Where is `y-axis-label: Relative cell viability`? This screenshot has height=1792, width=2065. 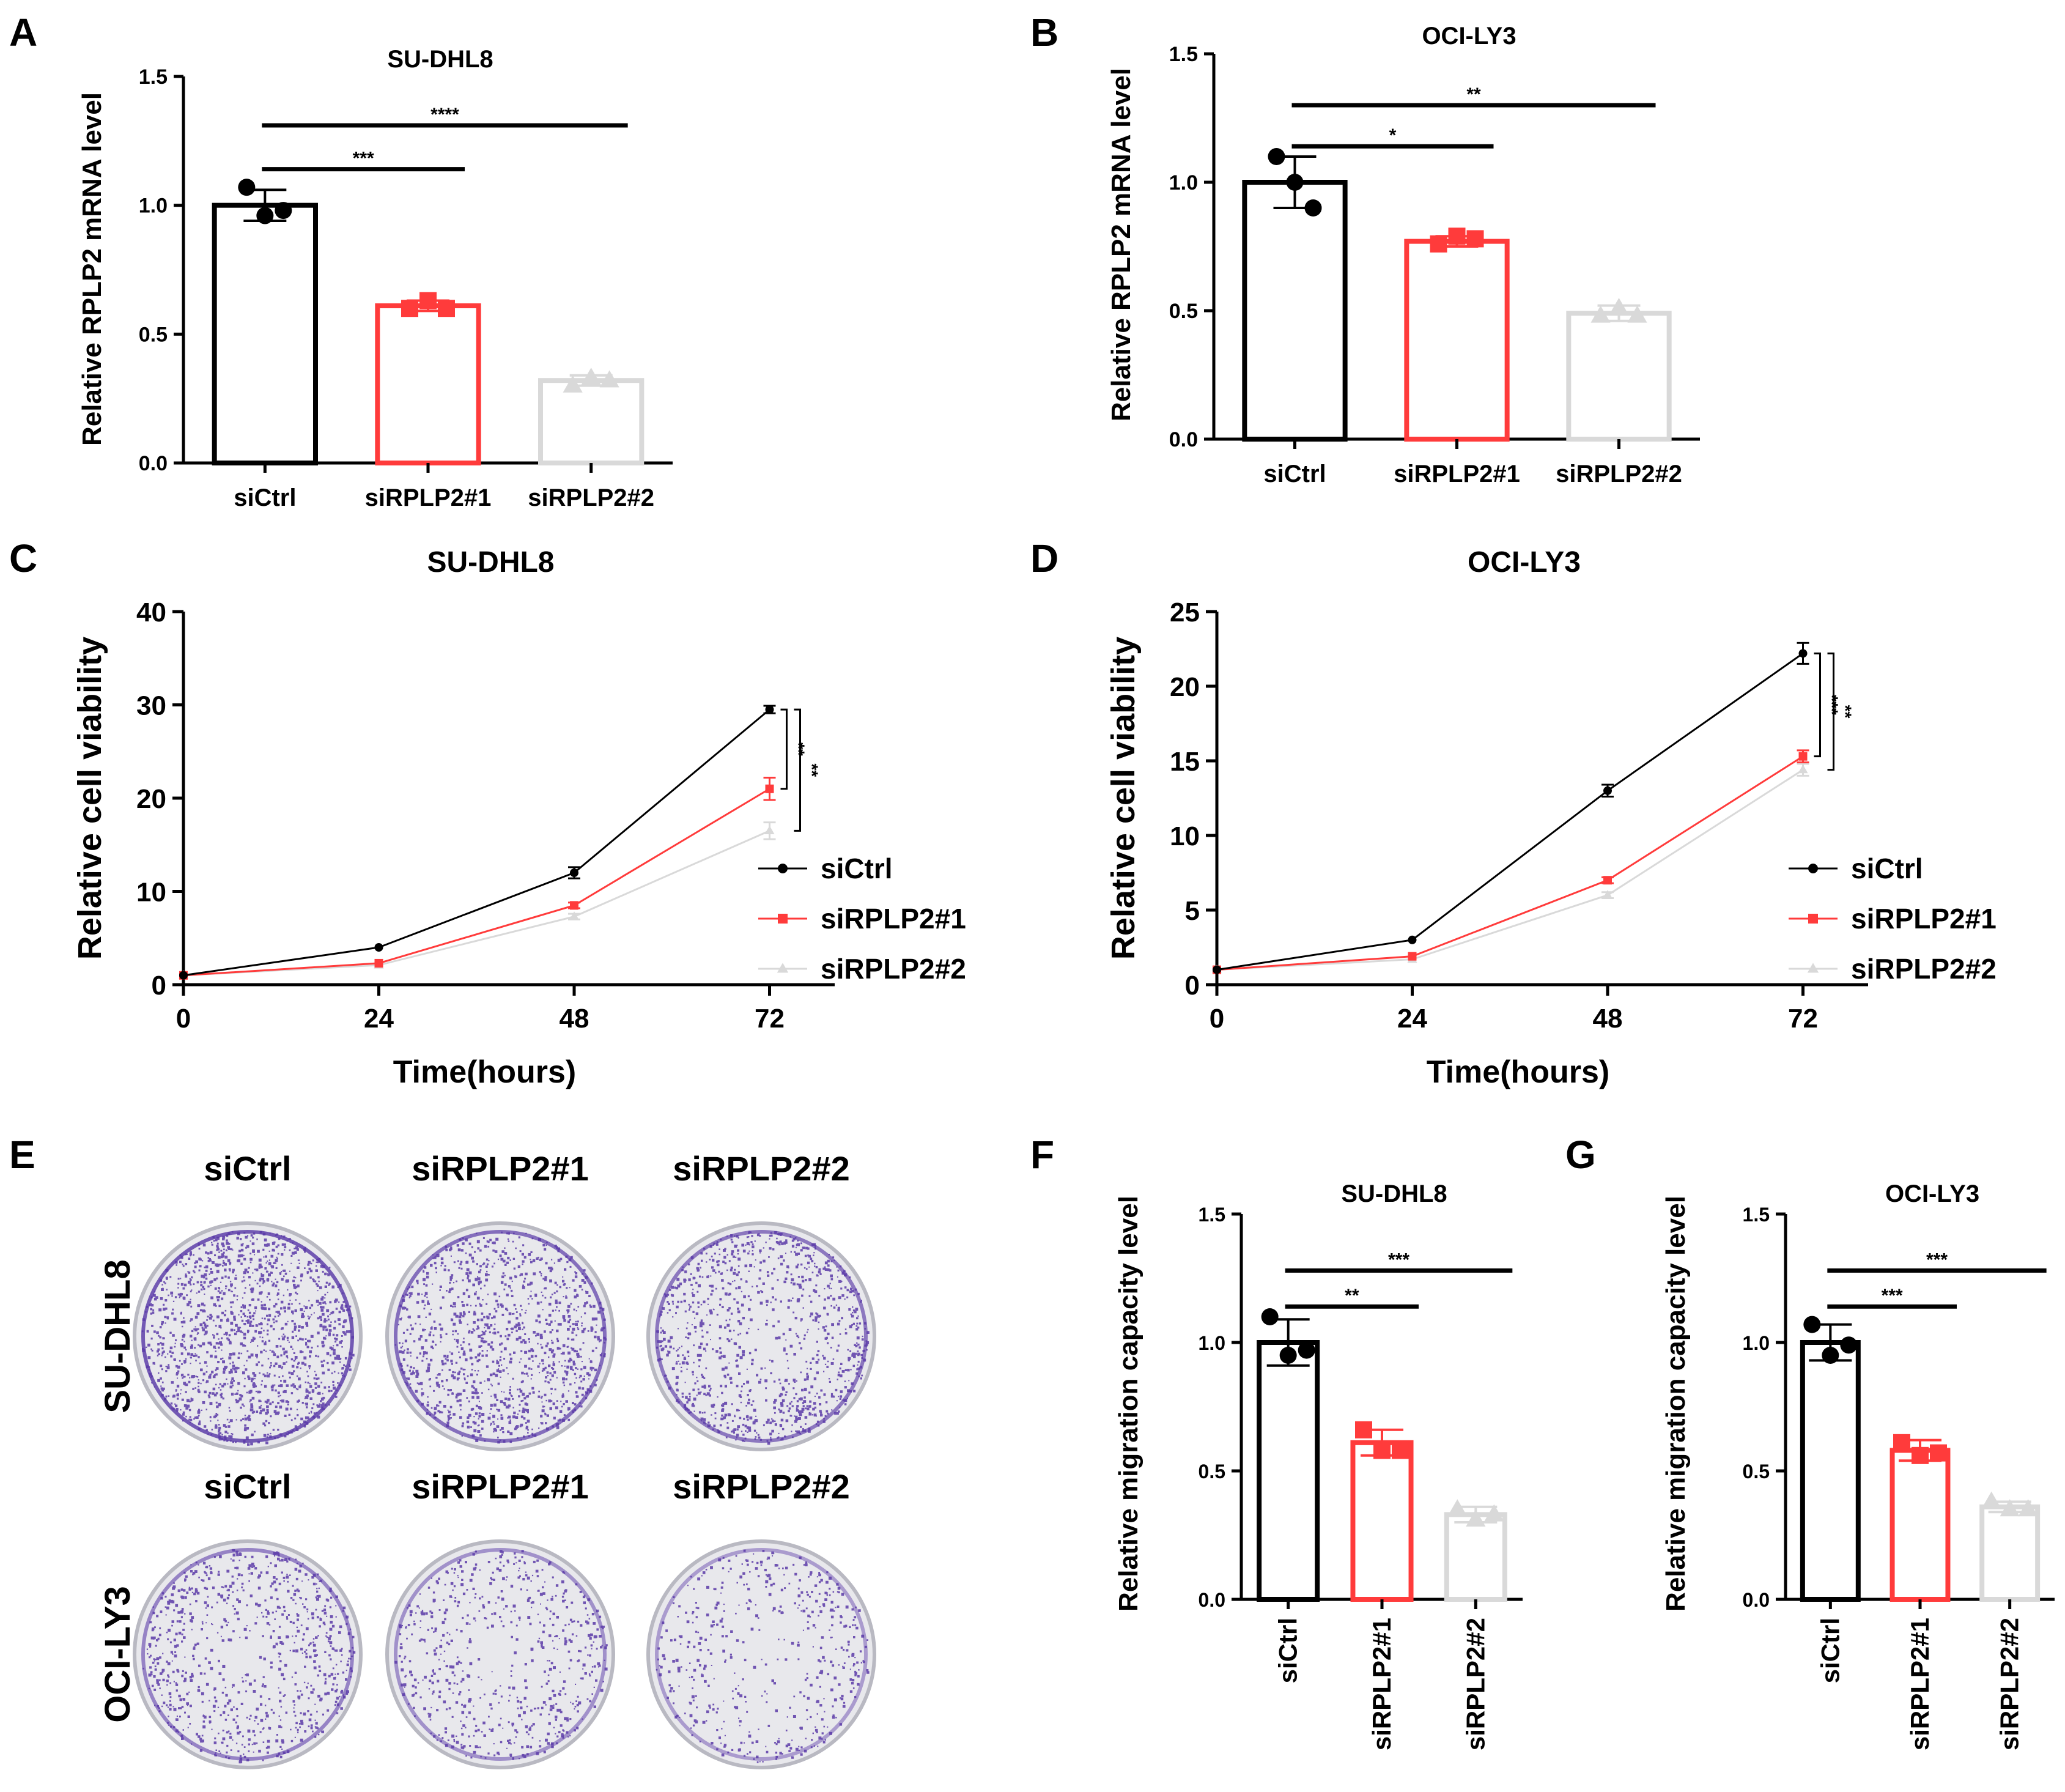 y-axis-label: Relative cell viability is located at coordinates (1124, 798).